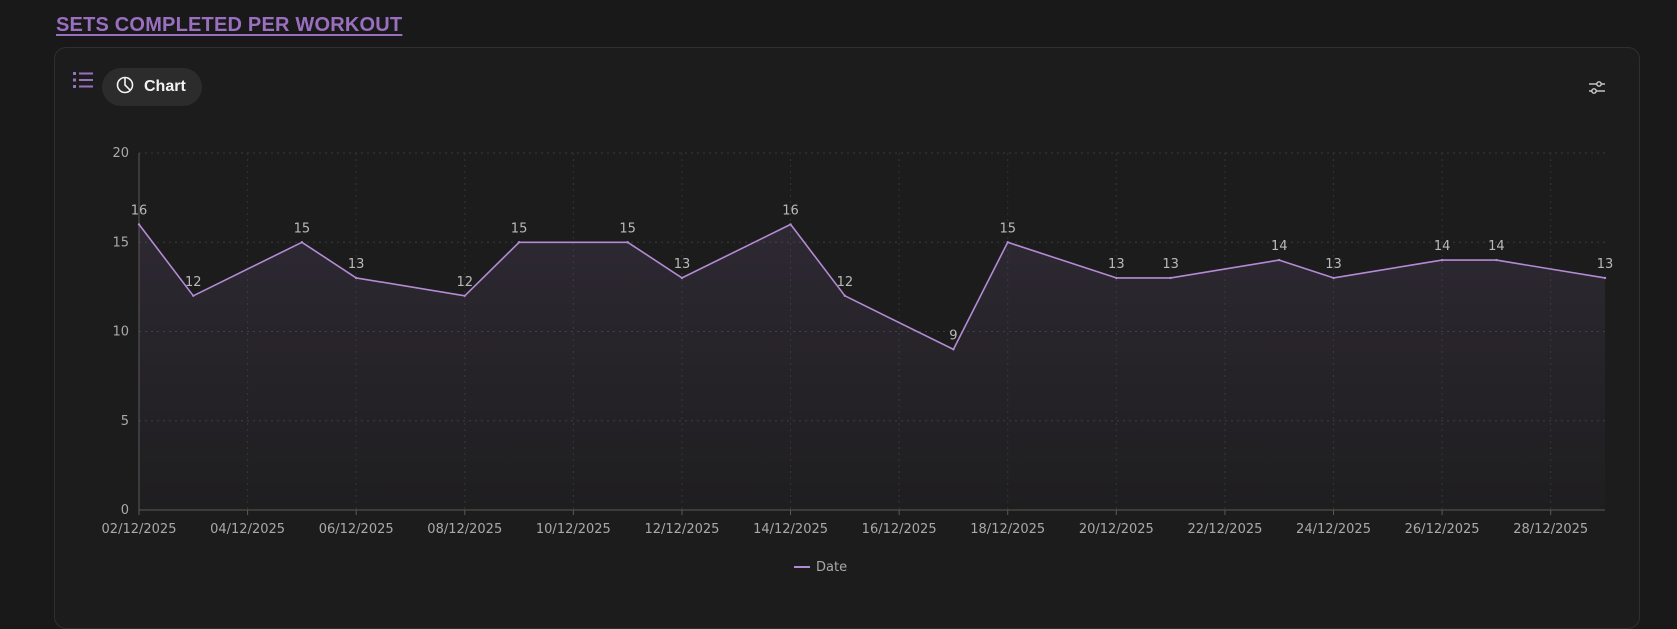 Image resolution: width=1677 pixels, height=629 pixels. Describe the element at coordinates (120, 153) in the screenshot. I see `y-tick-label: 20` at that location.